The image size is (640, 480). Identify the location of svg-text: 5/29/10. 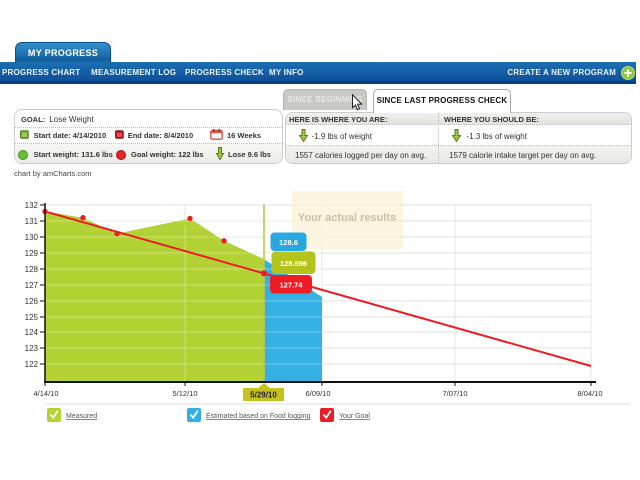
(263, 395).